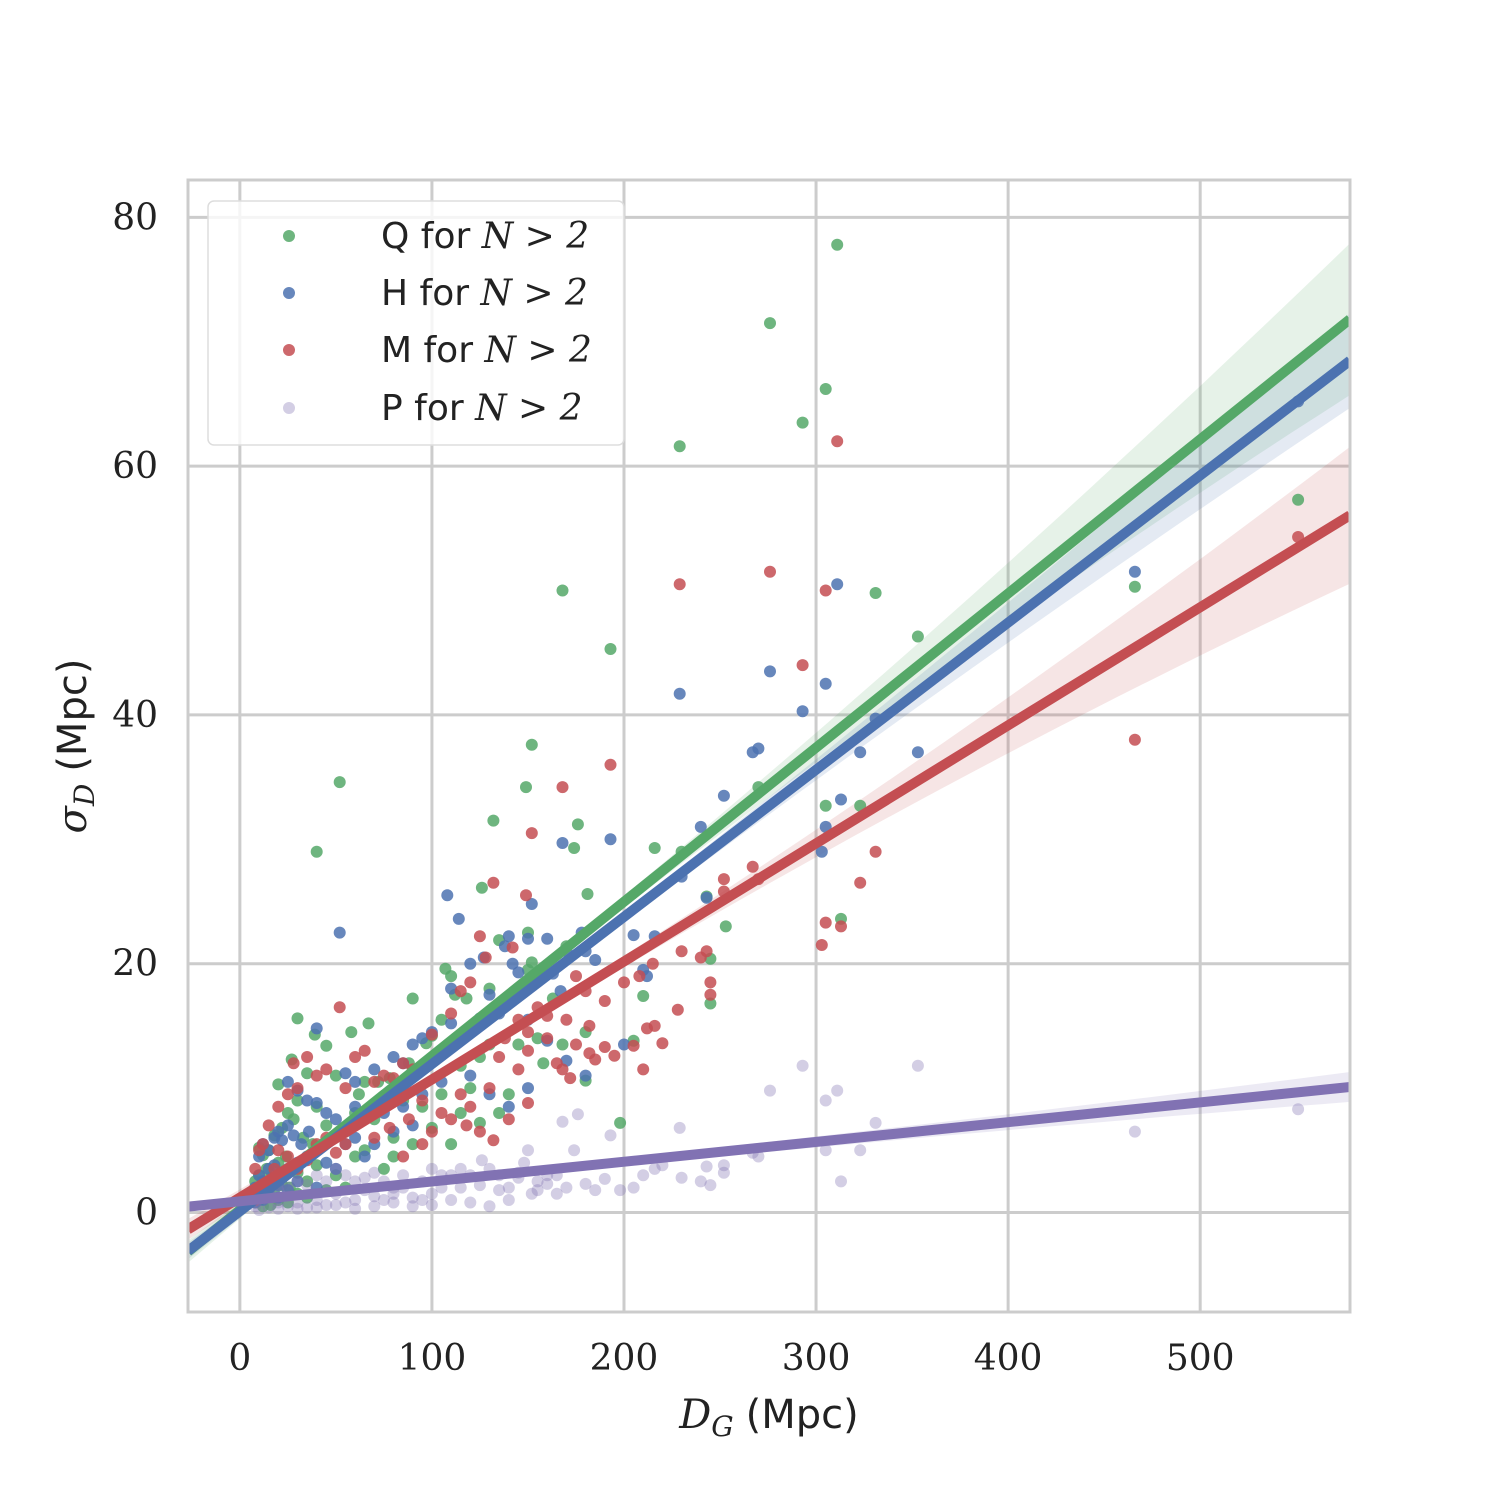 This screenshot has width=1500, height=1500. Describe the element at coordinates (484, 293) in the screenshot. I see `legend-label-h: H for N > 2` at that location.